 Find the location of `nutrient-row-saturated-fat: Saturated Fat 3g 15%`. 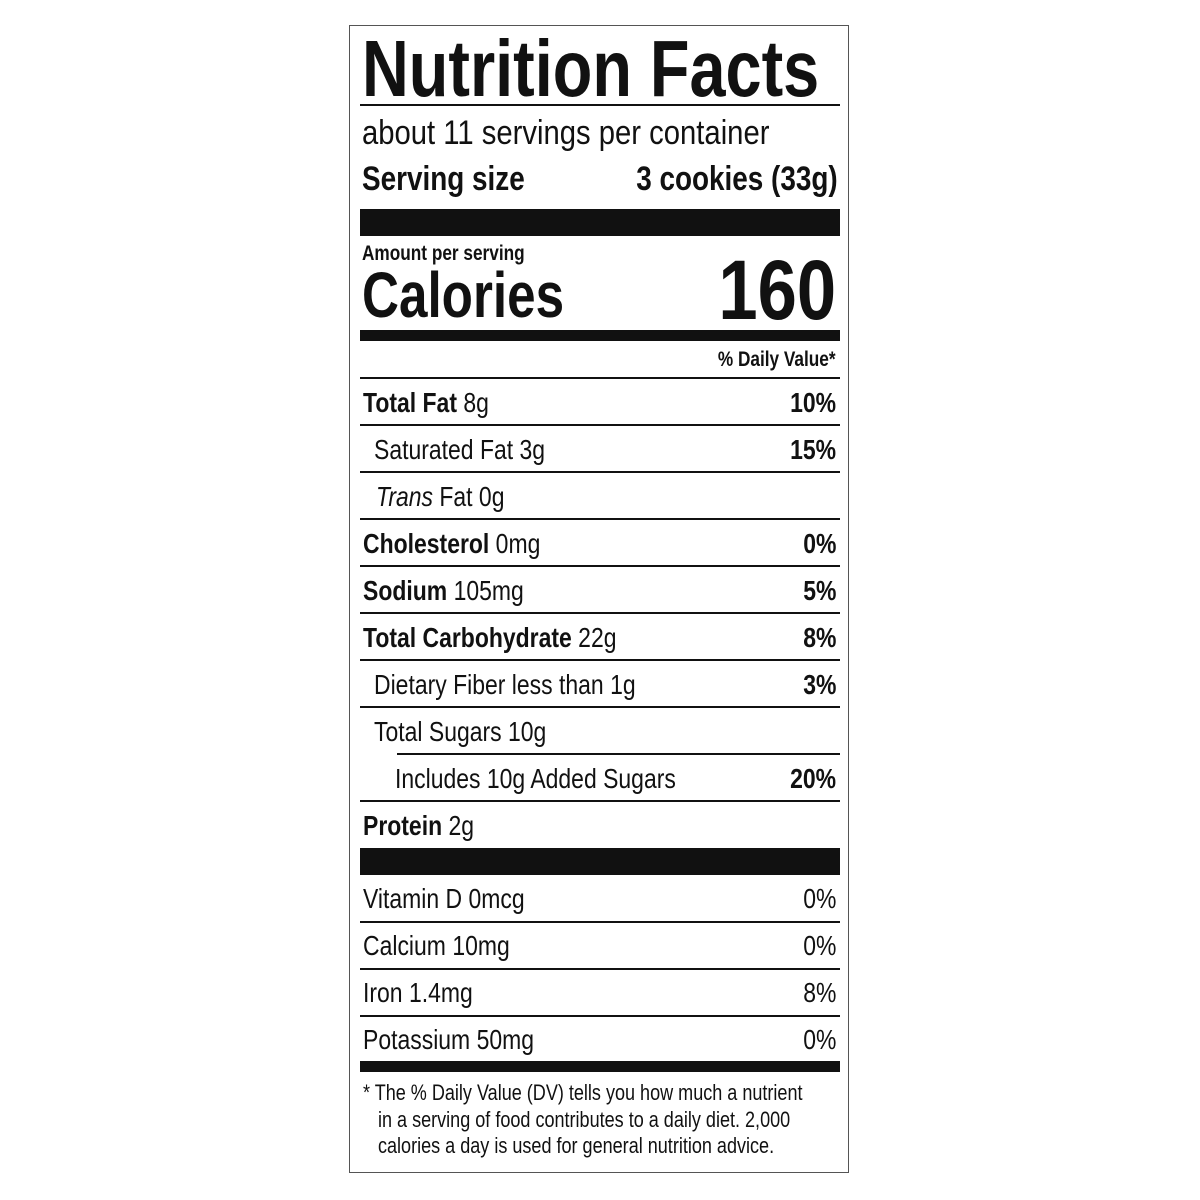

nutrient-row-saturated-fat: Saturated Fat 3g 15% is located at coordinates (600, 449).